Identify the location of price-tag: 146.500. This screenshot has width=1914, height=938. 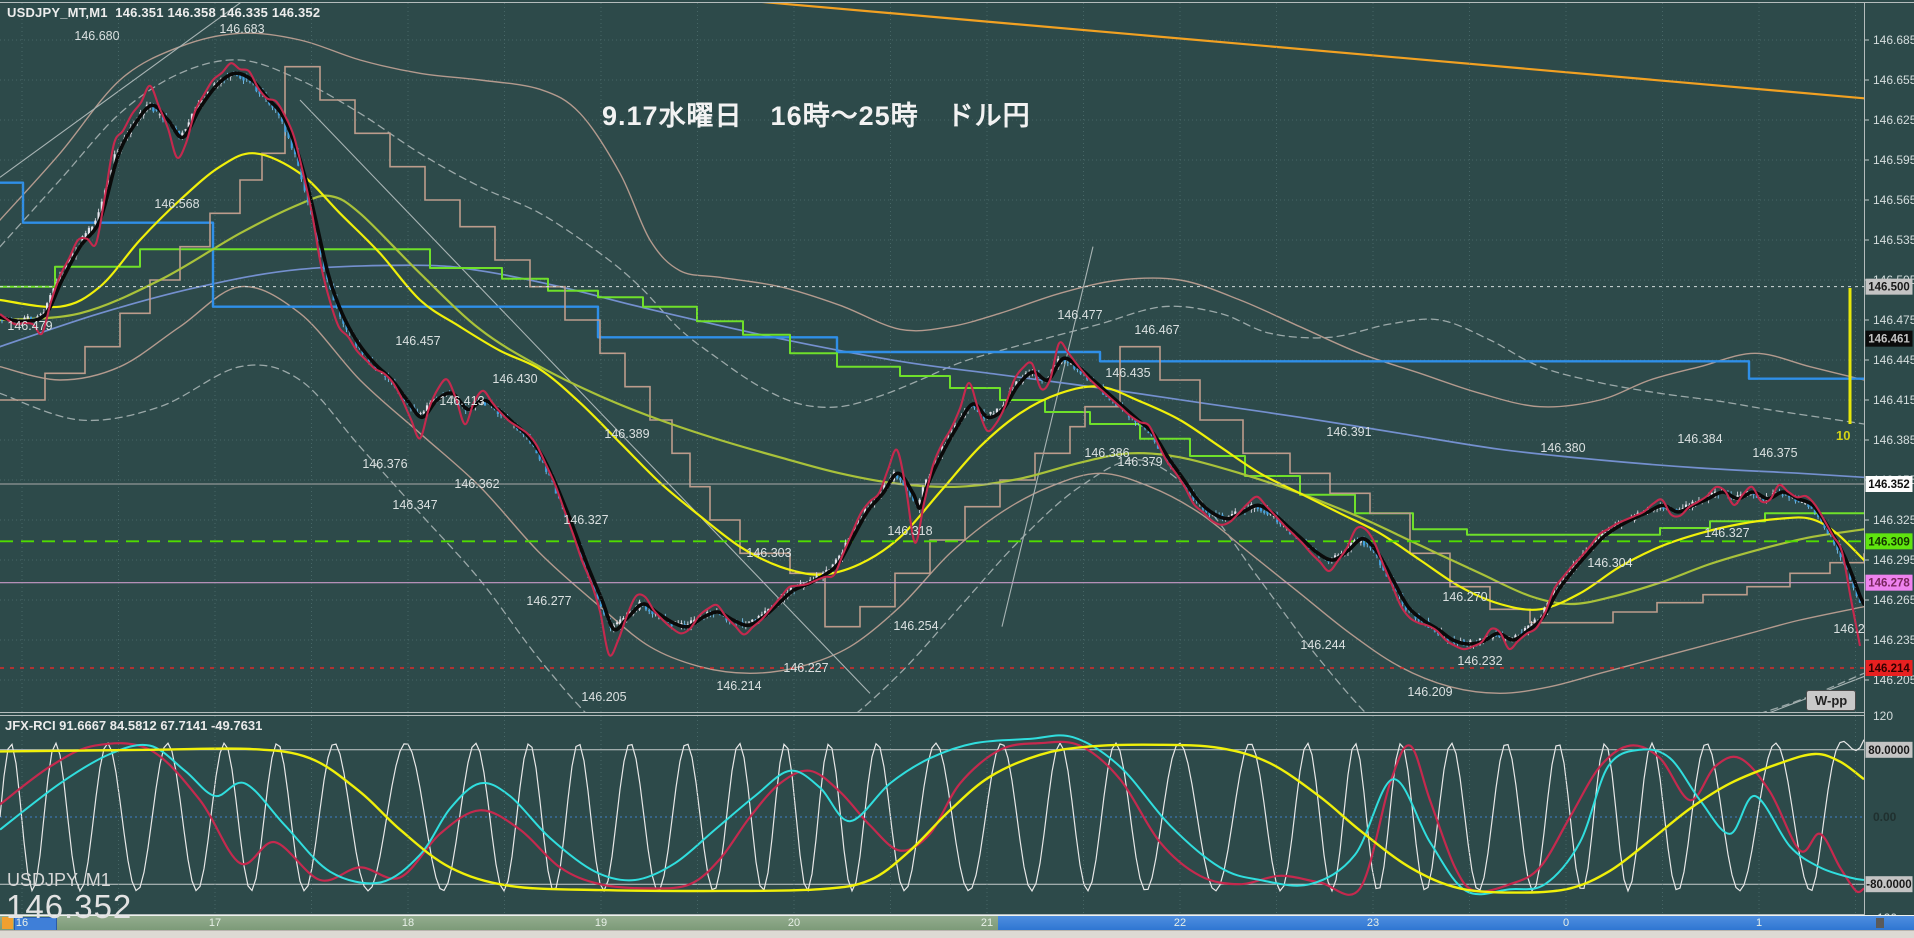
(1889, 288).